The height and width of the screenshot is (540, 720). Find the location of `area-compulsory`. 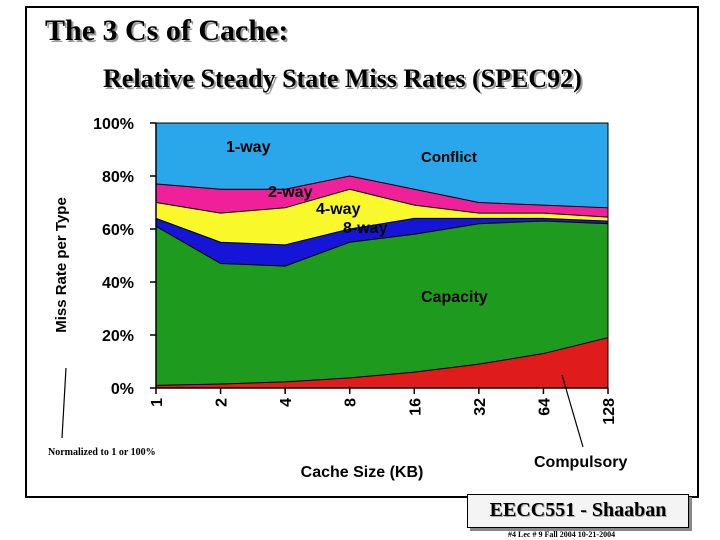

area-compulsory is located at coordinates (382, 363).